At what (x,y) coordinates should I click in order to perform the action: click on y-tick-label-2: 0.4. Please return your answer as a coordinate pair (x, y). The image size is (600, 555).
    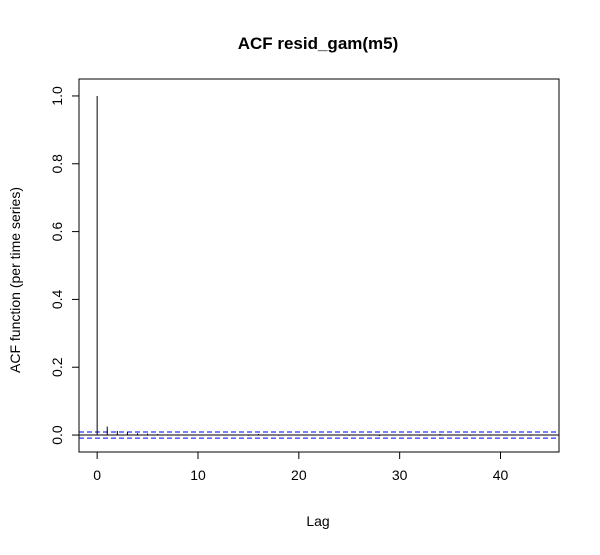
    Looking at the image, I should click on (57, 299).